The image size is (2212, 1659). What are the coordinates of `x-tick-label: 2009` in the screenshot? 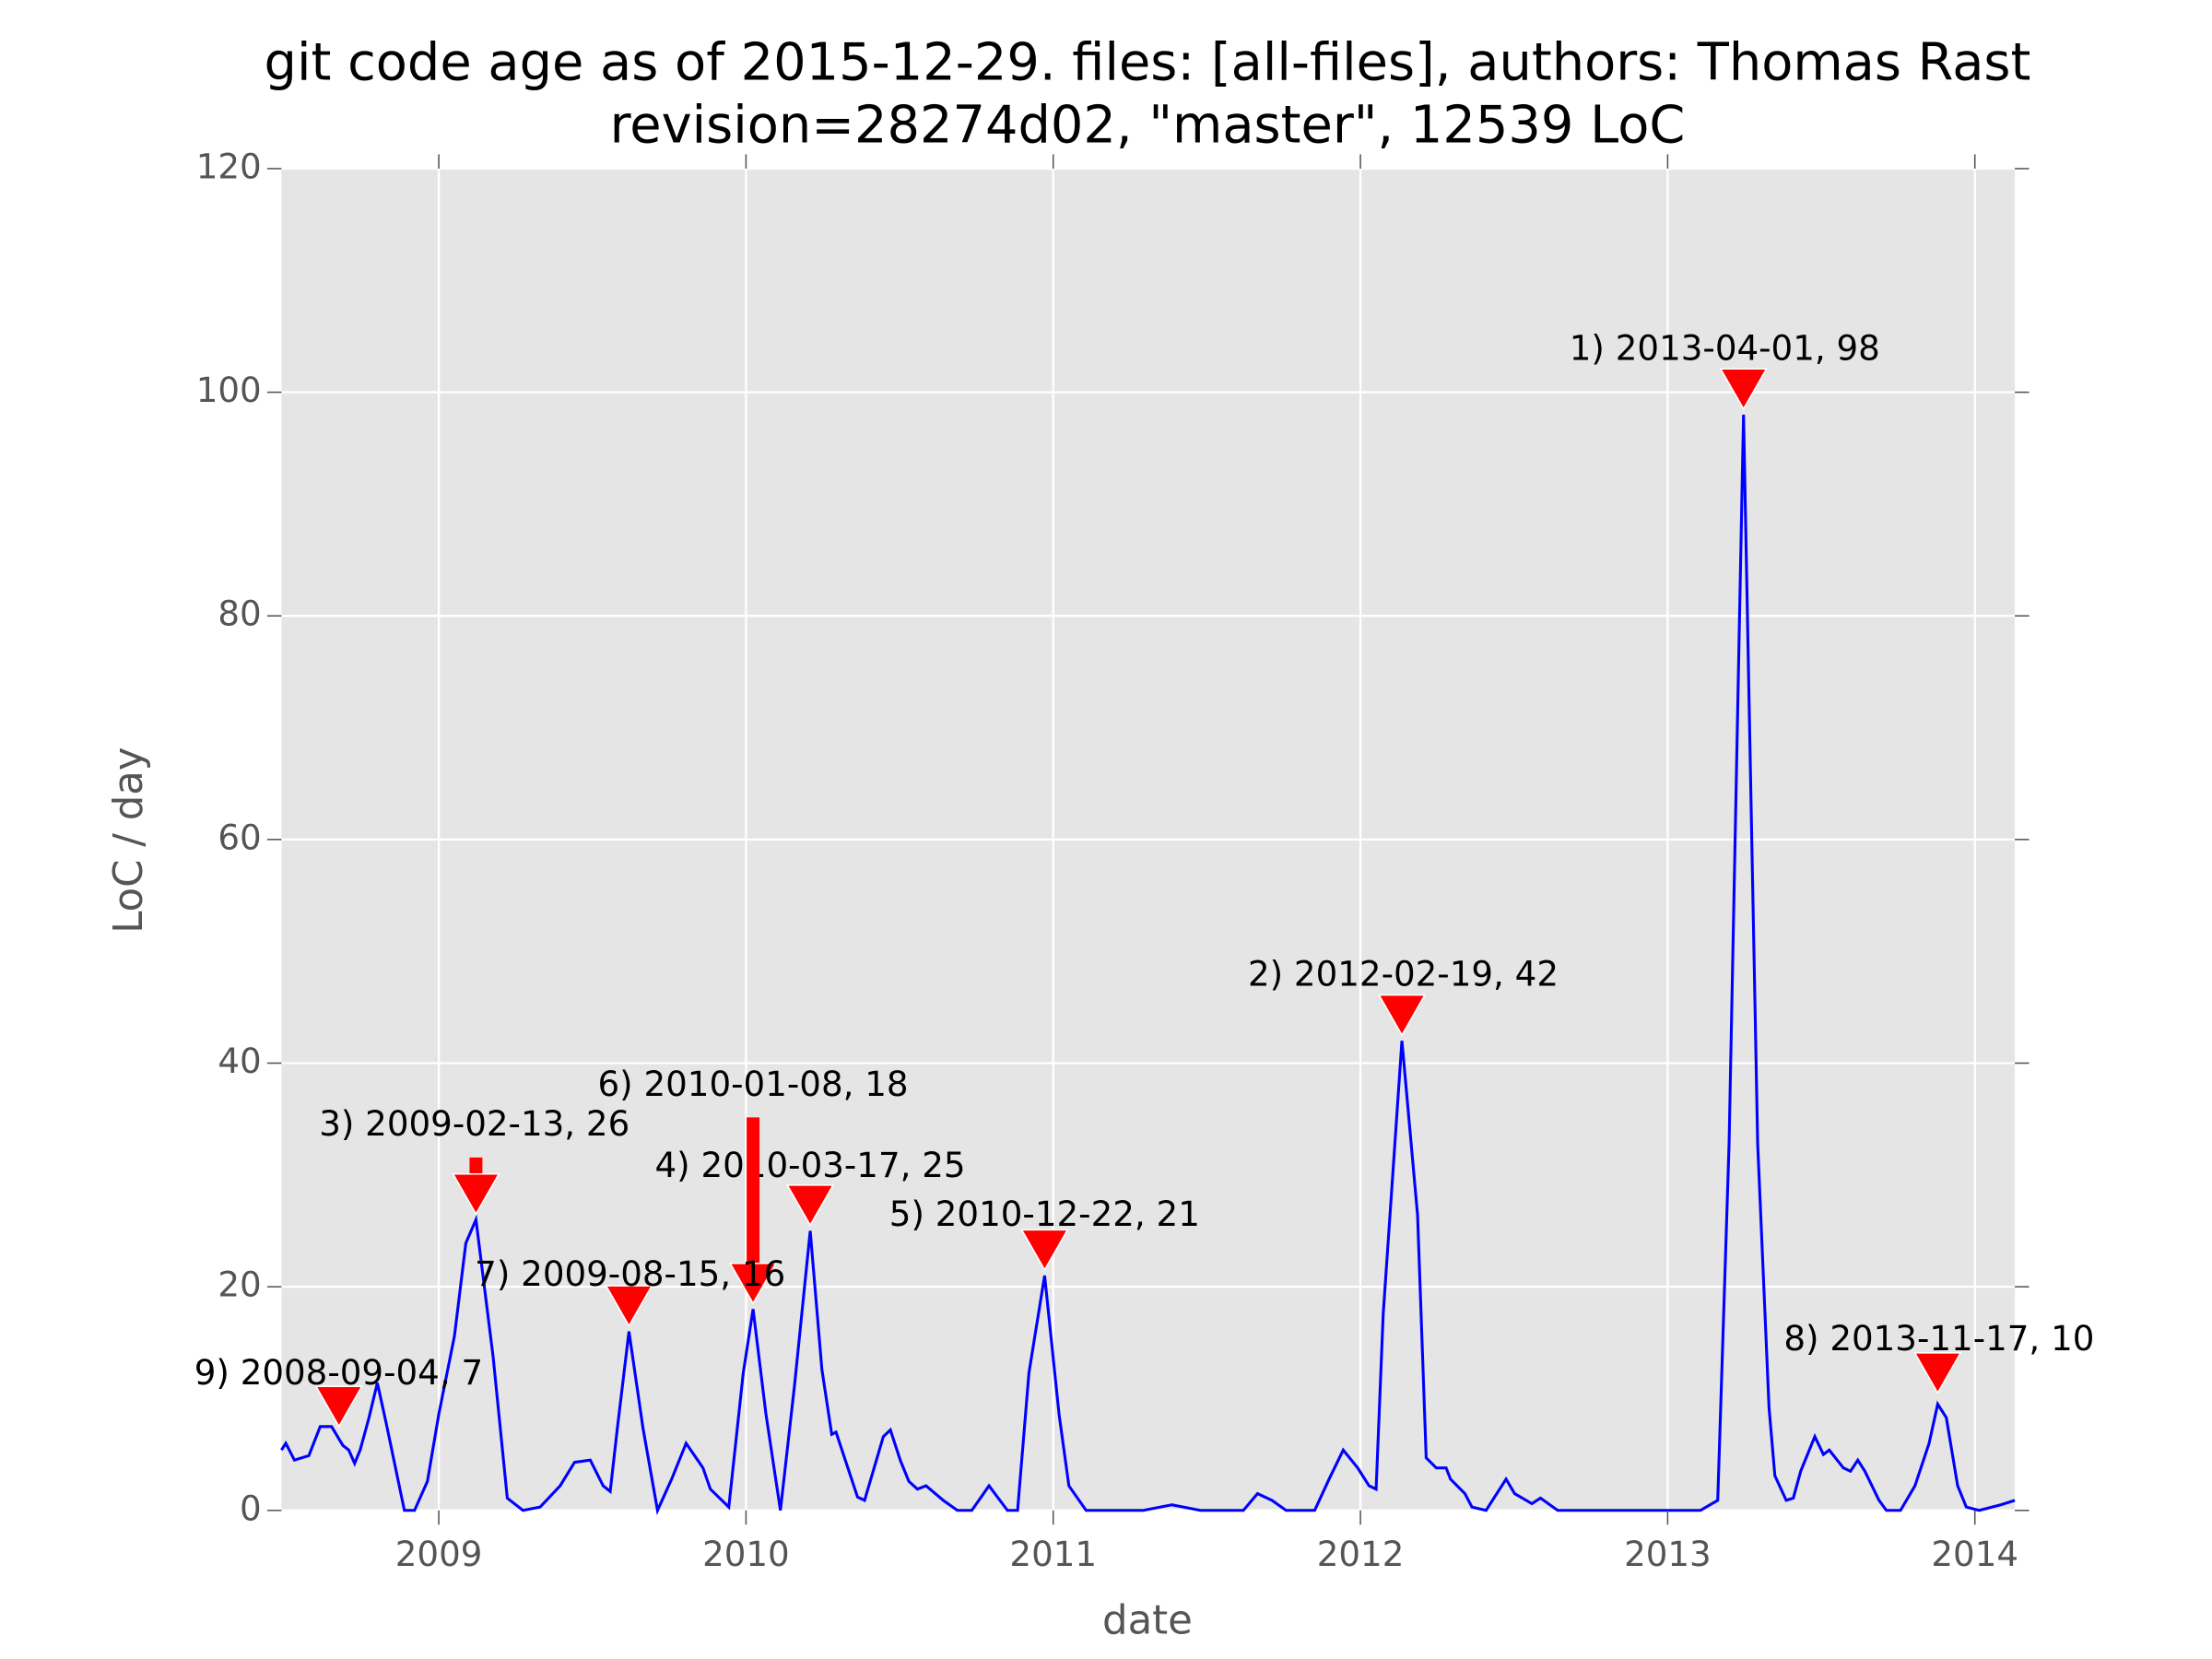 It's located at (439, 1554).